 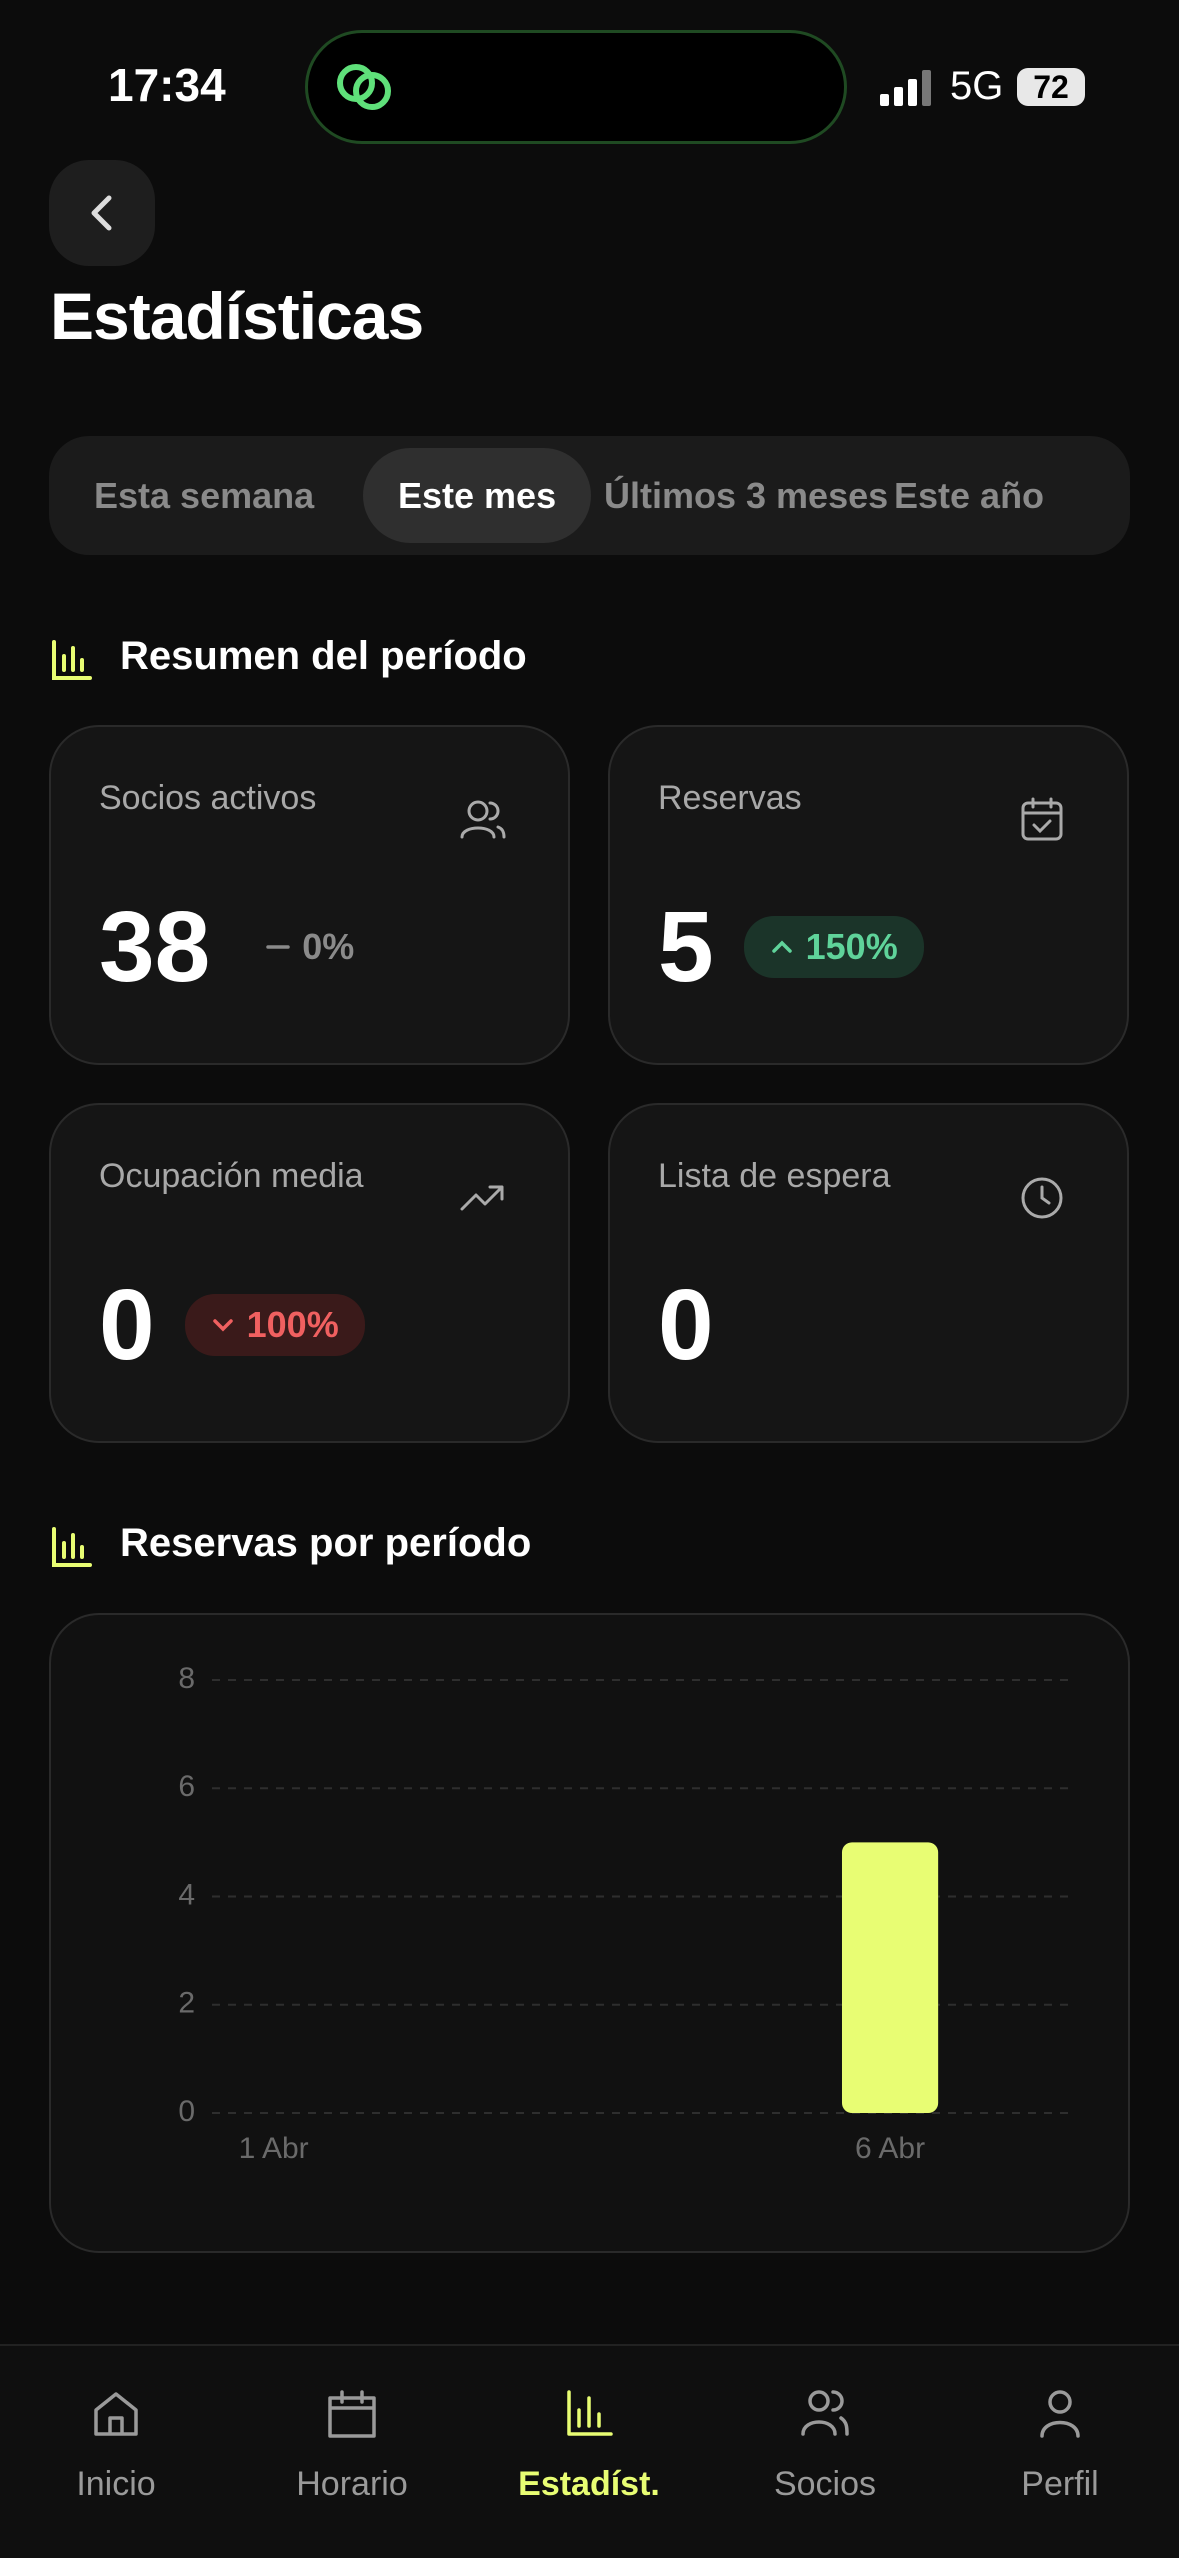 I want to click on period-tab: Este año, so click(x=969, y=495).